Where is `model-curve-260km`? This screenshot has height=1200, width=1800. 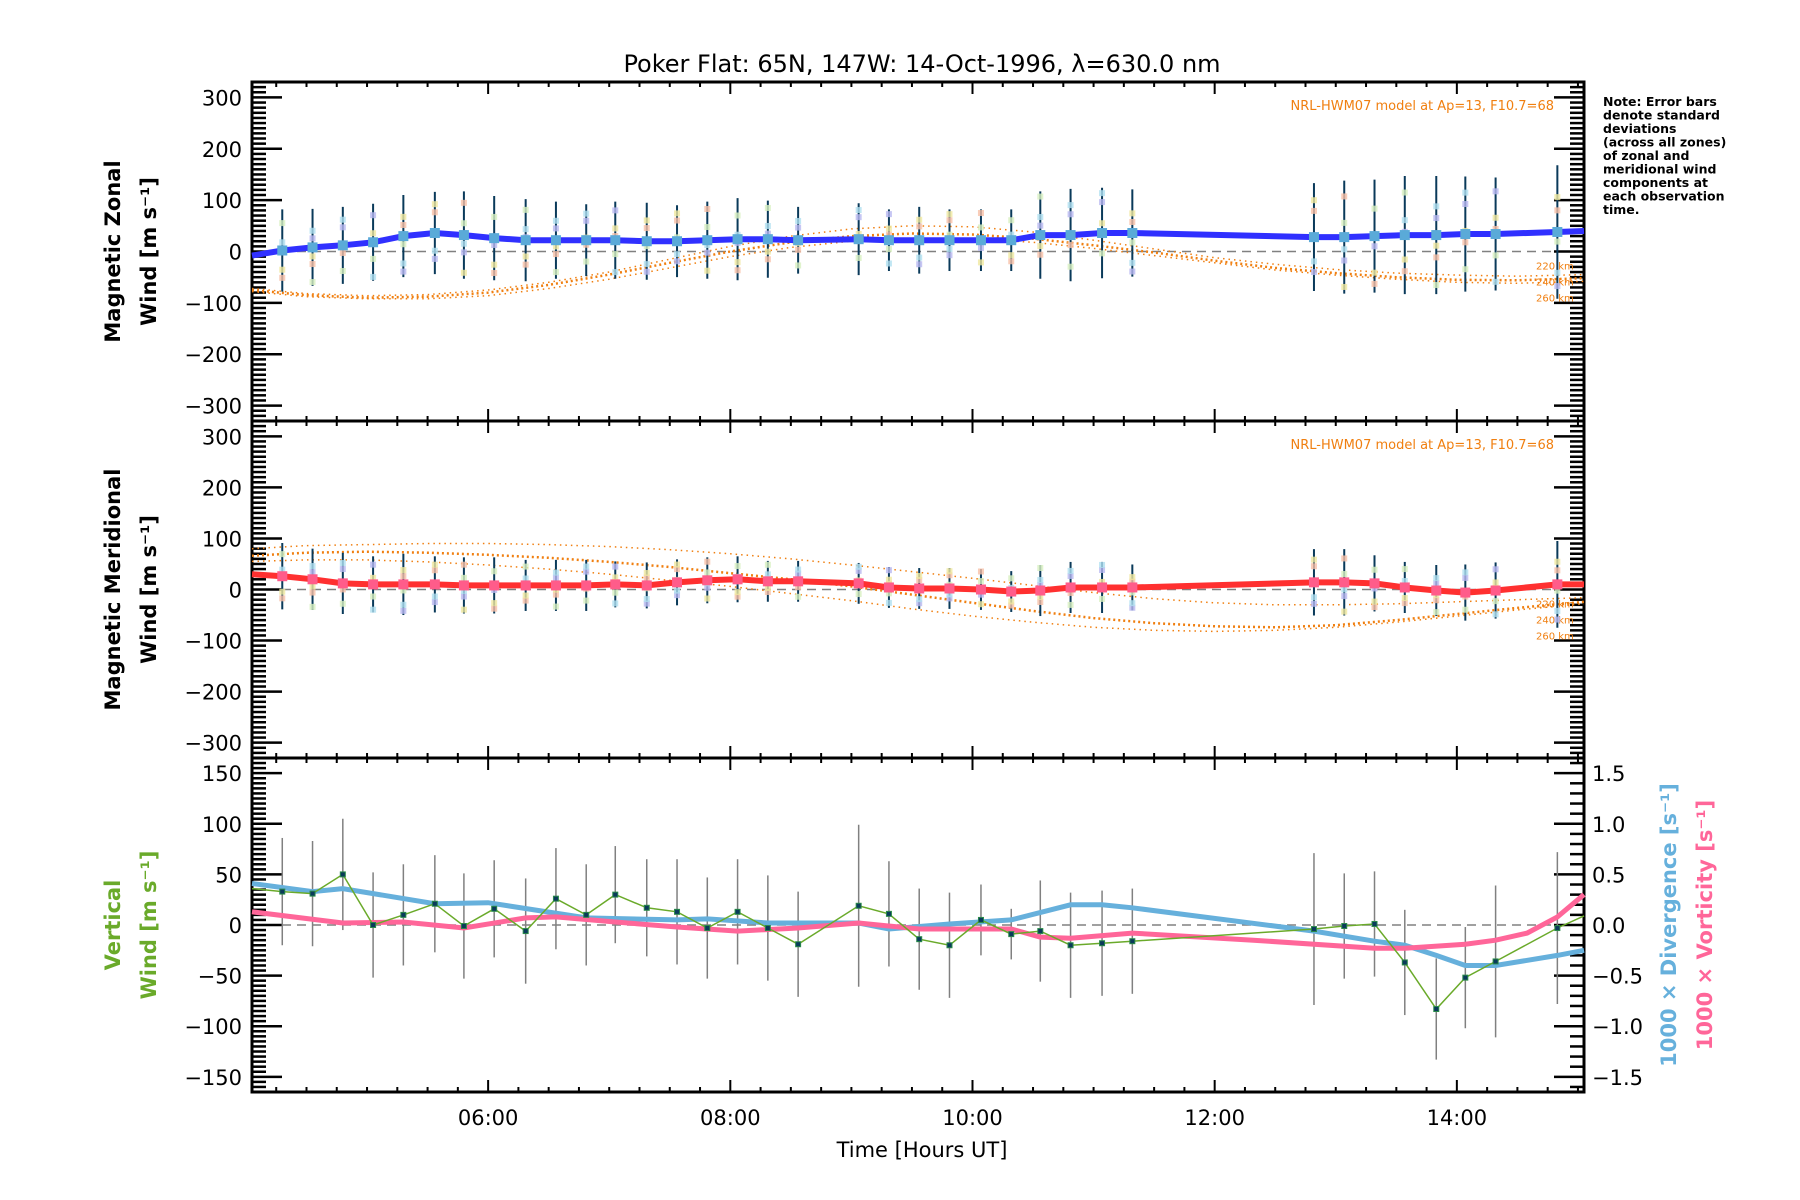
model-curve-260km is located at coordinates (918, 268).